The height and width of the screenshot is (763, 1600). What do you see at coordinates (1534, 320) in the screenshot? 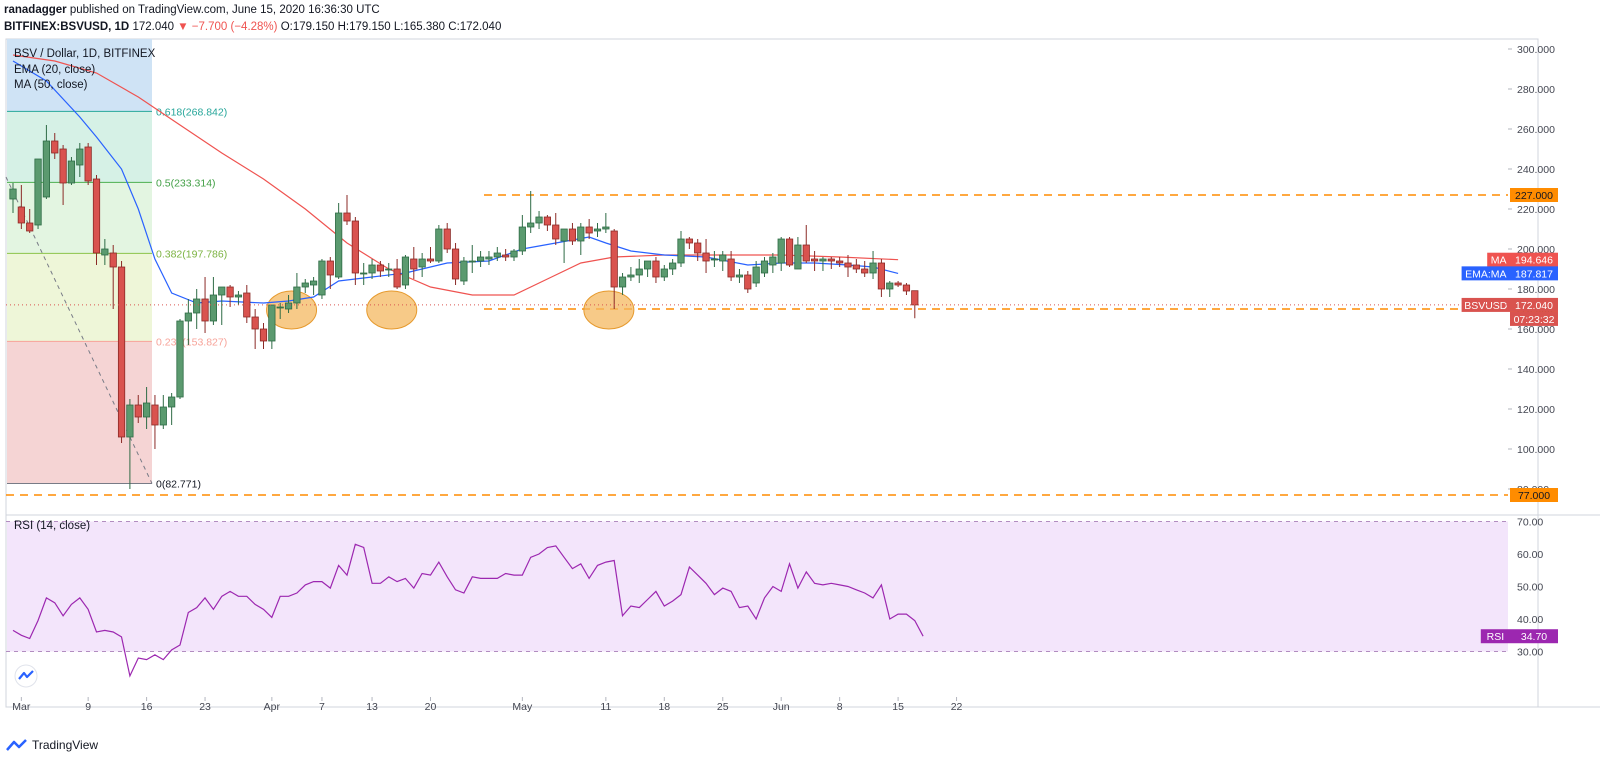
I see `countdown-label: 07:23:32` at bounding box center [1534, 320].